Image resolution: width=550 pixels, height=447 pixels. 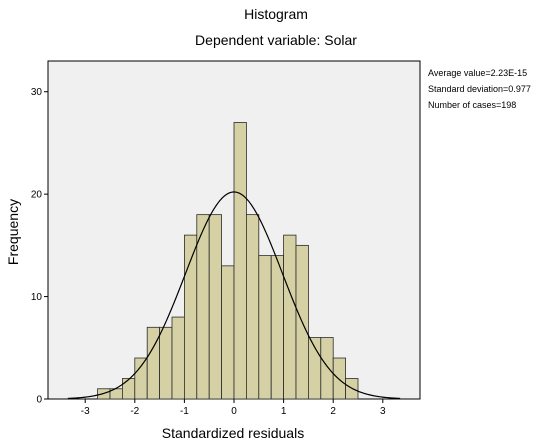 I want to click on x-tick-label: 1, so click(x=284, y=411).